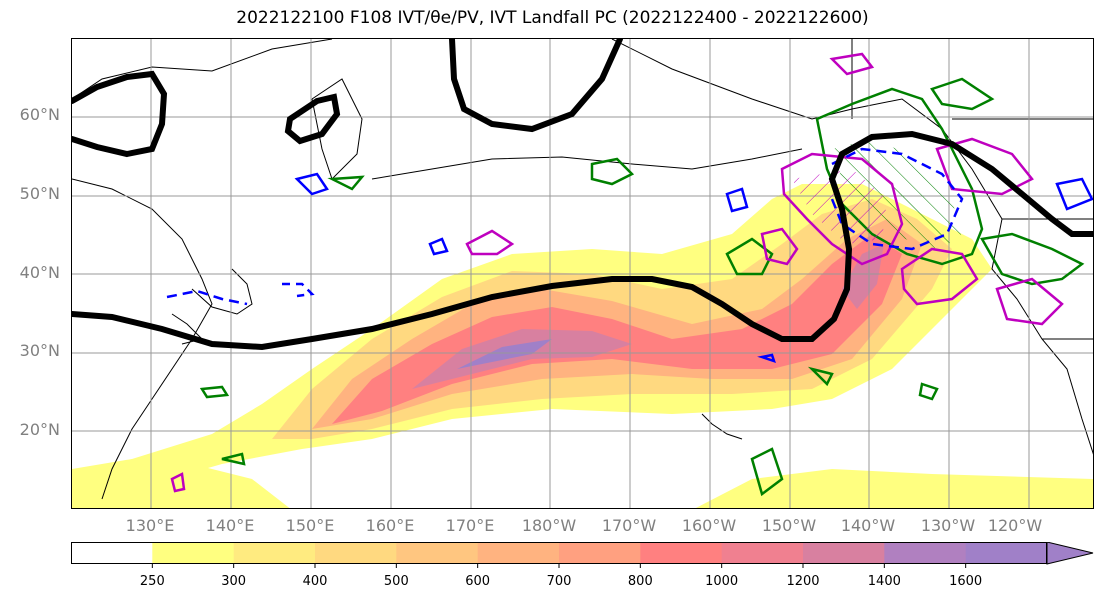 This screenshot has width=1105, height=603. What do you see at coordinates (549, 525) in the screenshot?
I see `lon-label-180: 180°W` at bounding box center [549, 525].